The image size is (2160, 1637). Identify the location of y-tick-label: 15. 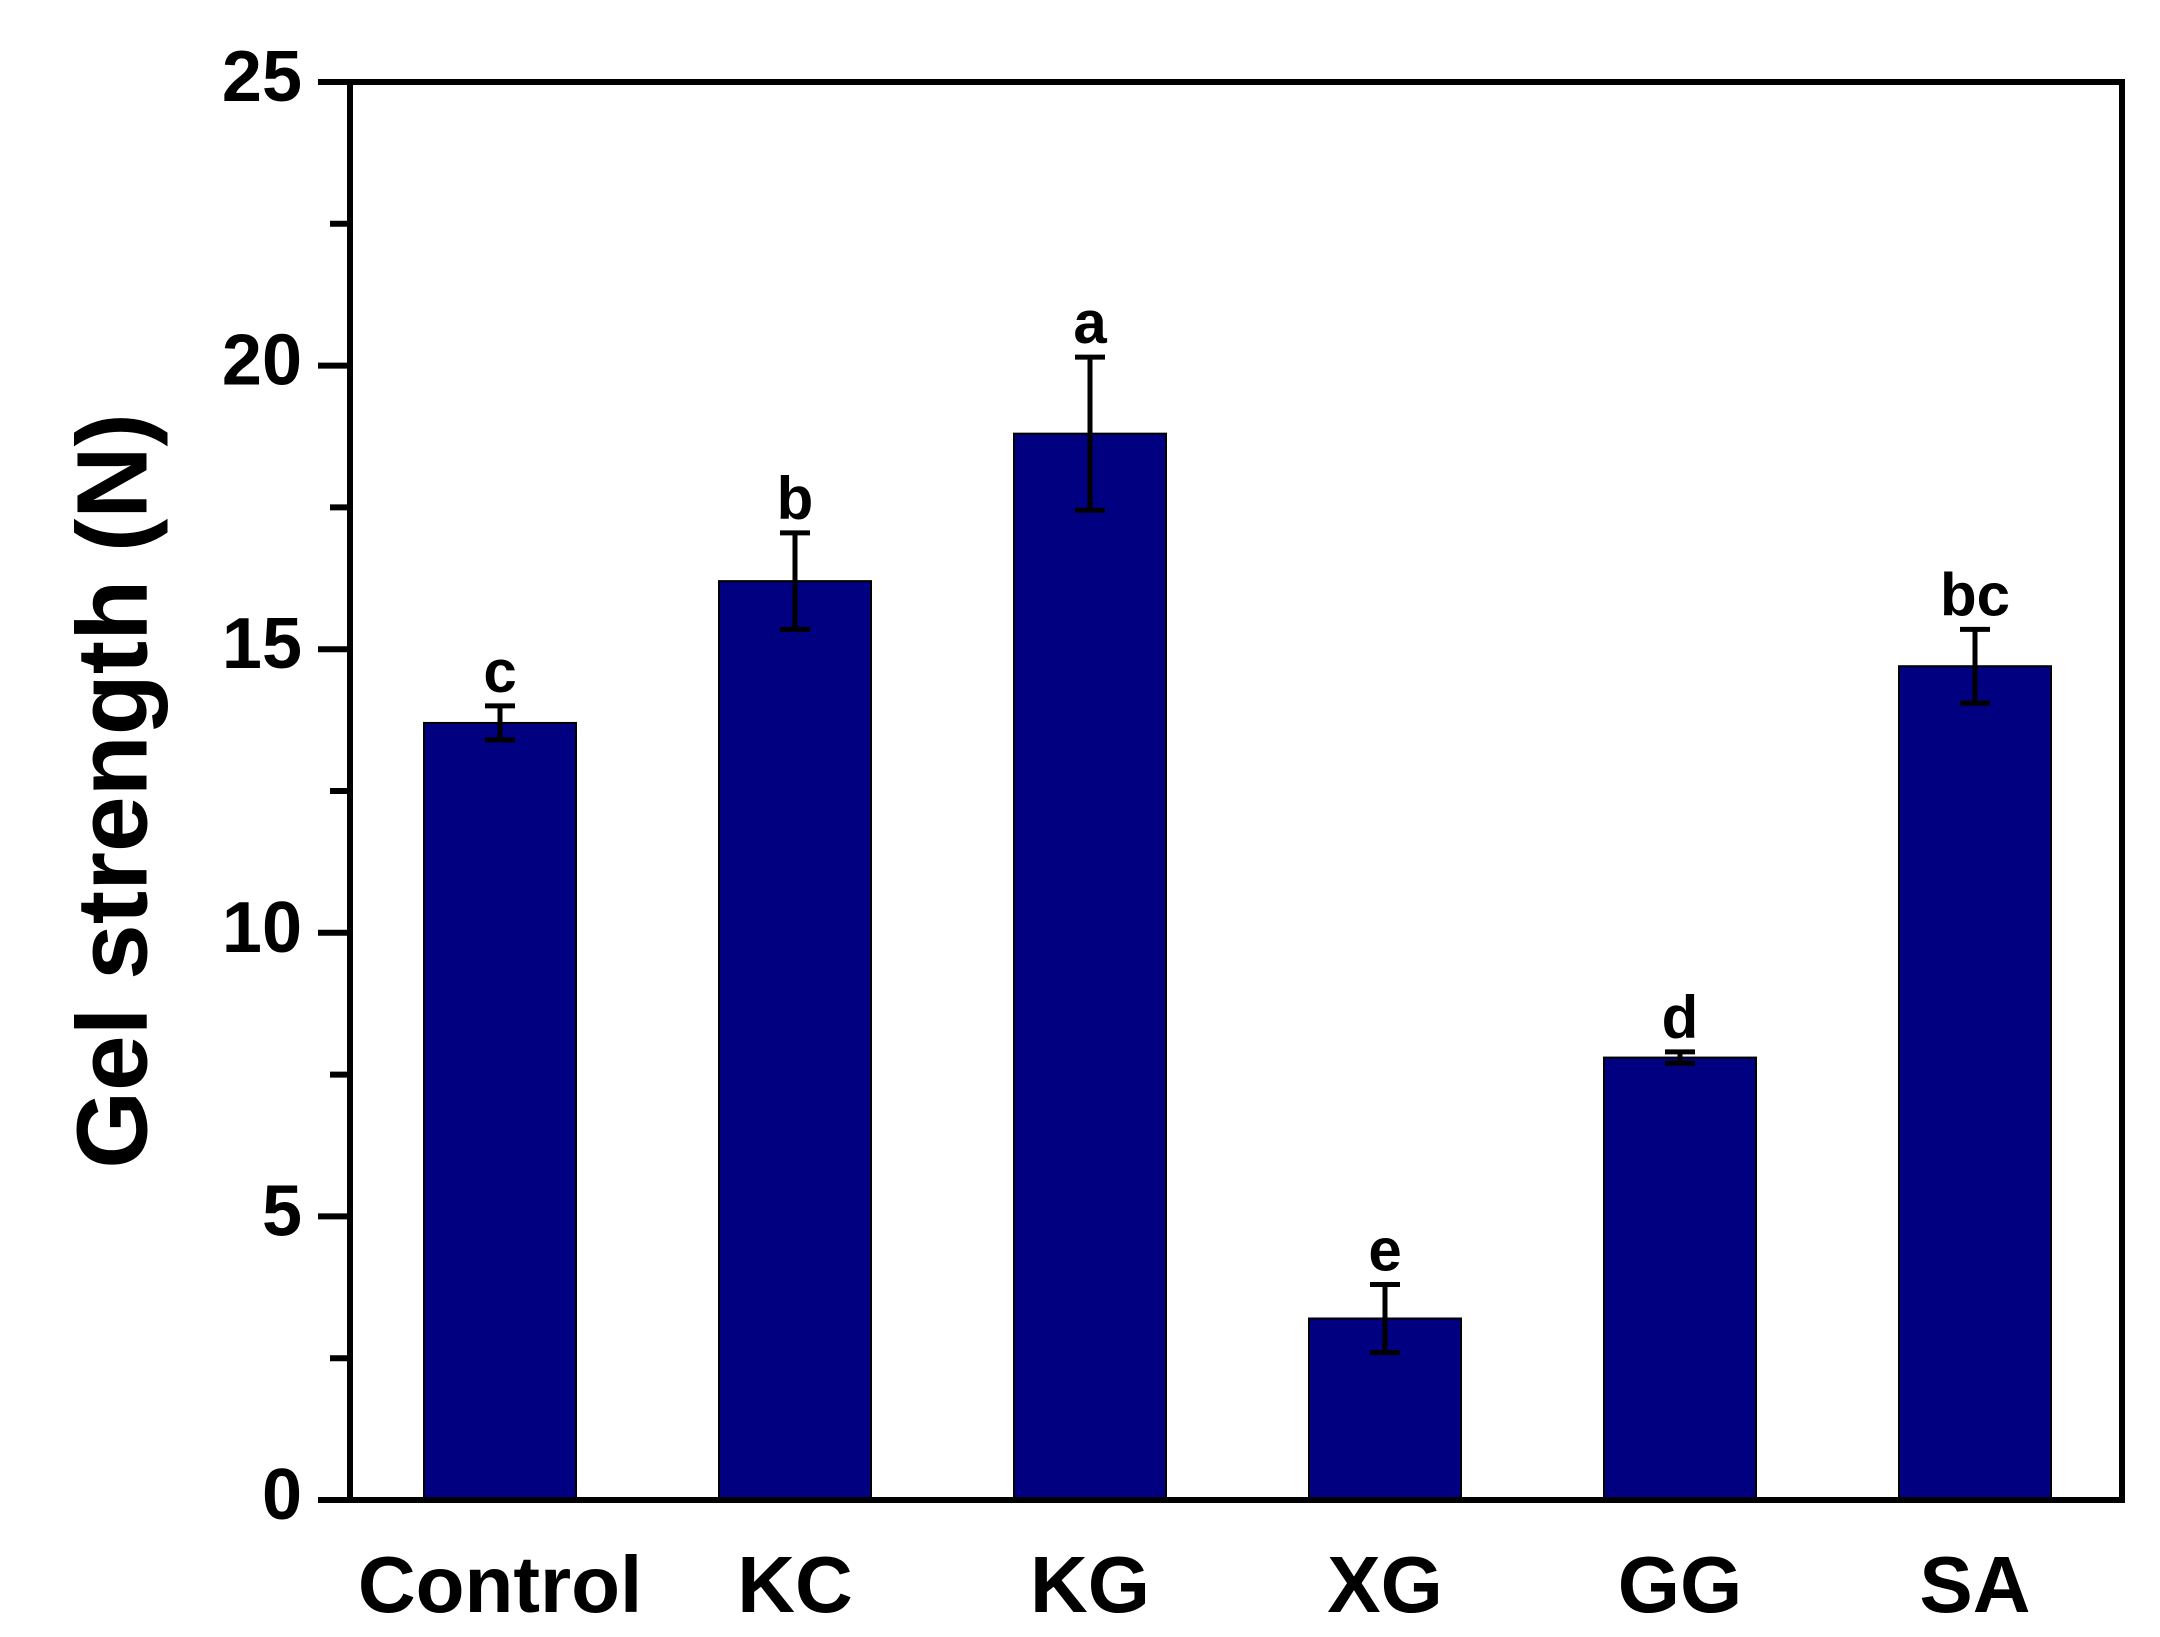
(262, 644).